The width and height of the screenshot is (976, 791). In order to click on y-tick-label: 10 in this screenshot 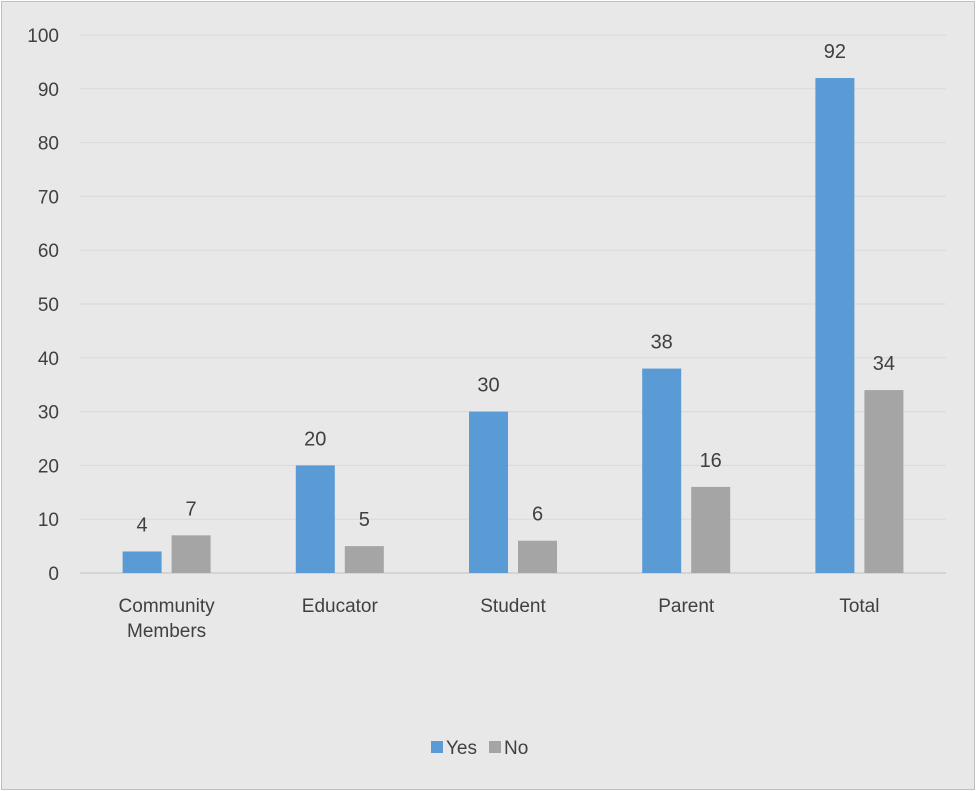, I will do `click(48, 520)`.